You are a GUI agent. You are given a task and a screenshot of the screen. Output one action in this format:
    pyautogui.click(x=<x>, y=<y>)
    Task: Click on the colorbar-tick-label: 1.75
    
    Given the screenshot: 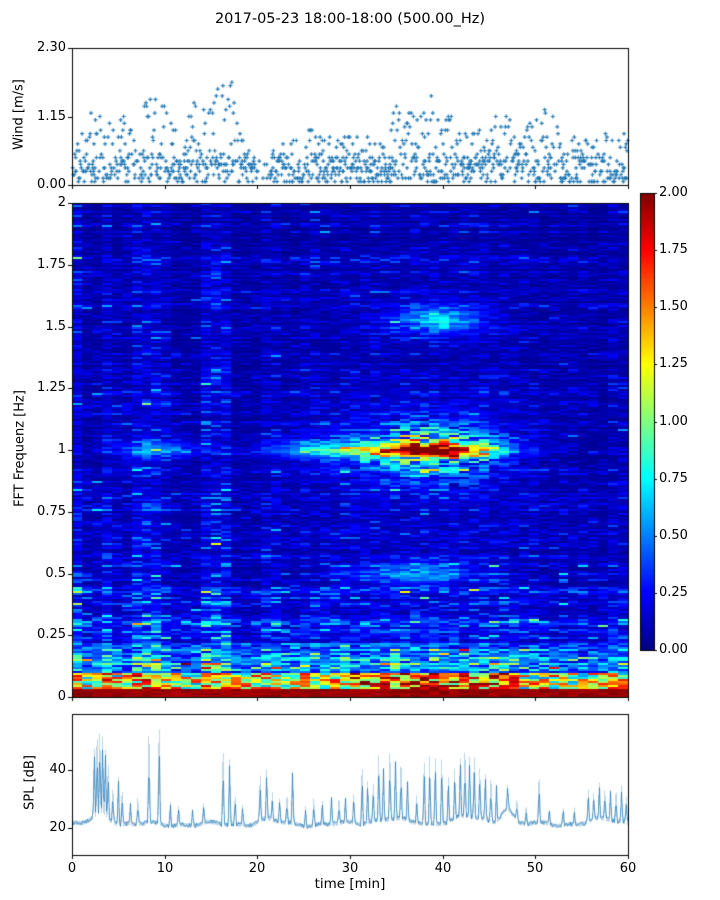 What is the action you would take?
    pyautogui.click(x=673, y=249)
    